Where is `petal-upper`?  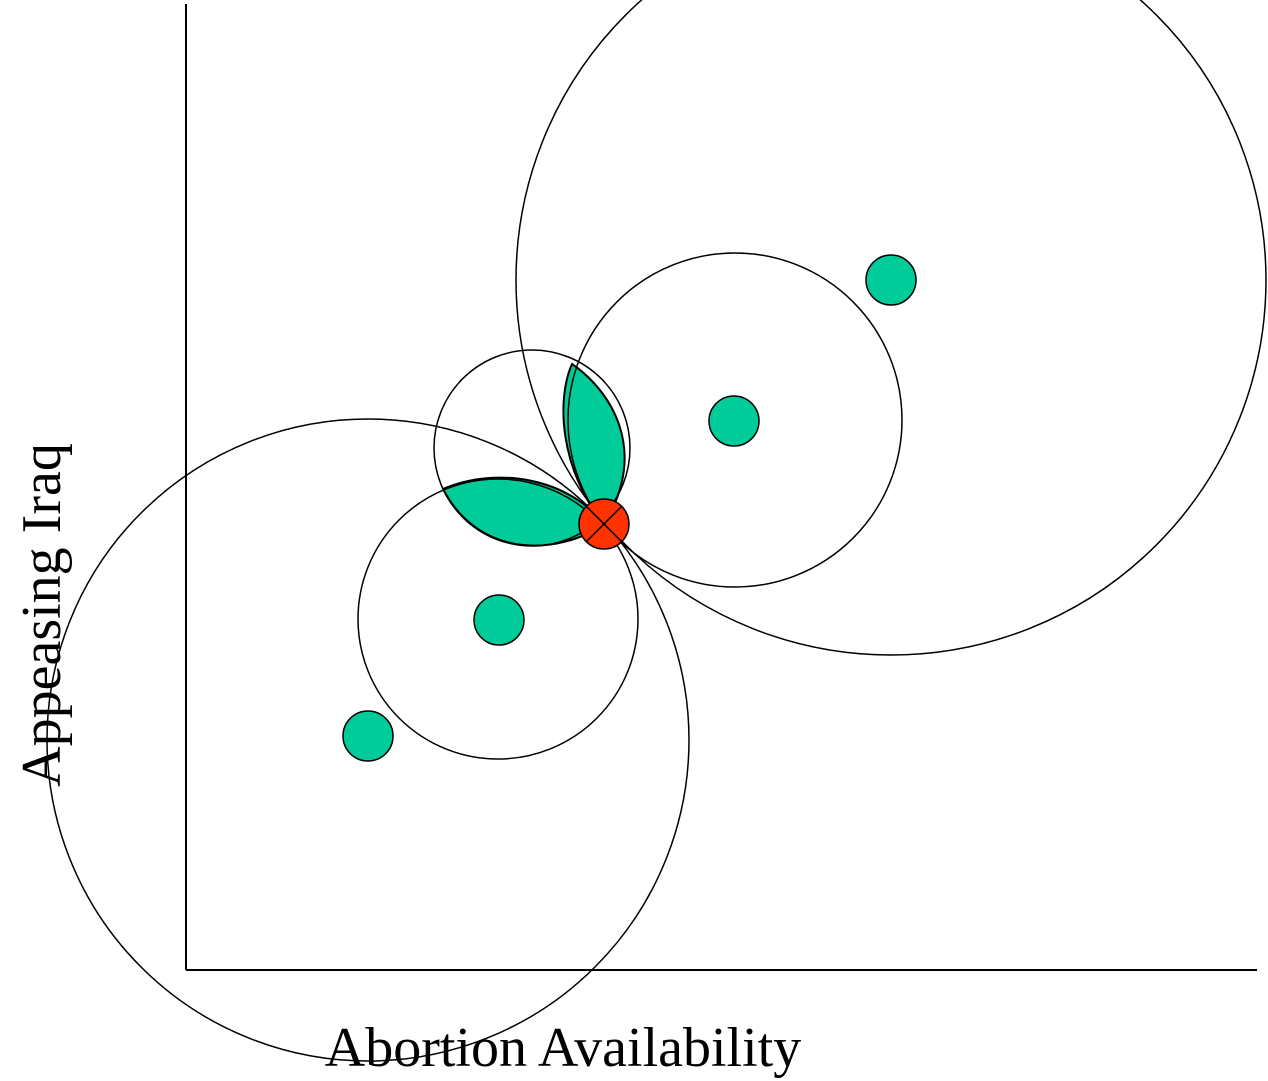 petal-upper is located at coordinates (594, 444).